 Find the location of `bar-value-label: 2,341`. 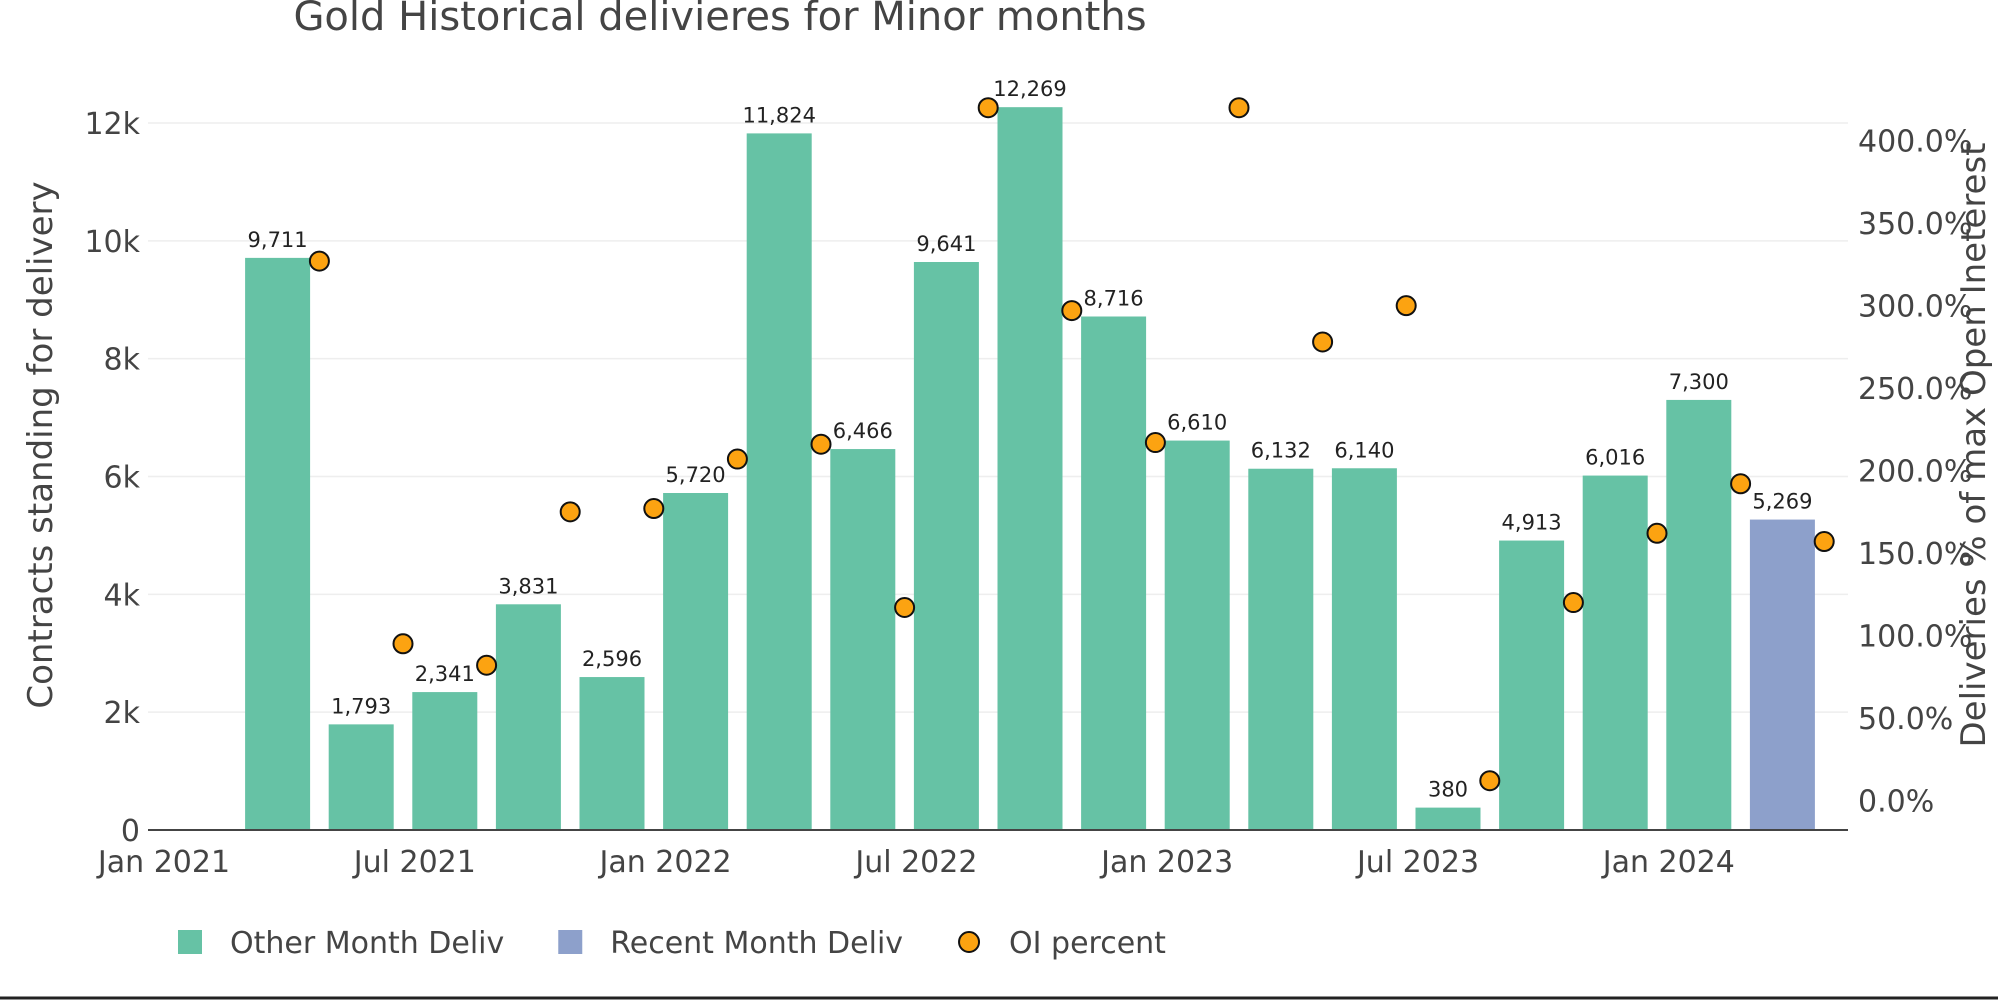

bar-value-label: 2,341 is located at coordinates (445, 674).